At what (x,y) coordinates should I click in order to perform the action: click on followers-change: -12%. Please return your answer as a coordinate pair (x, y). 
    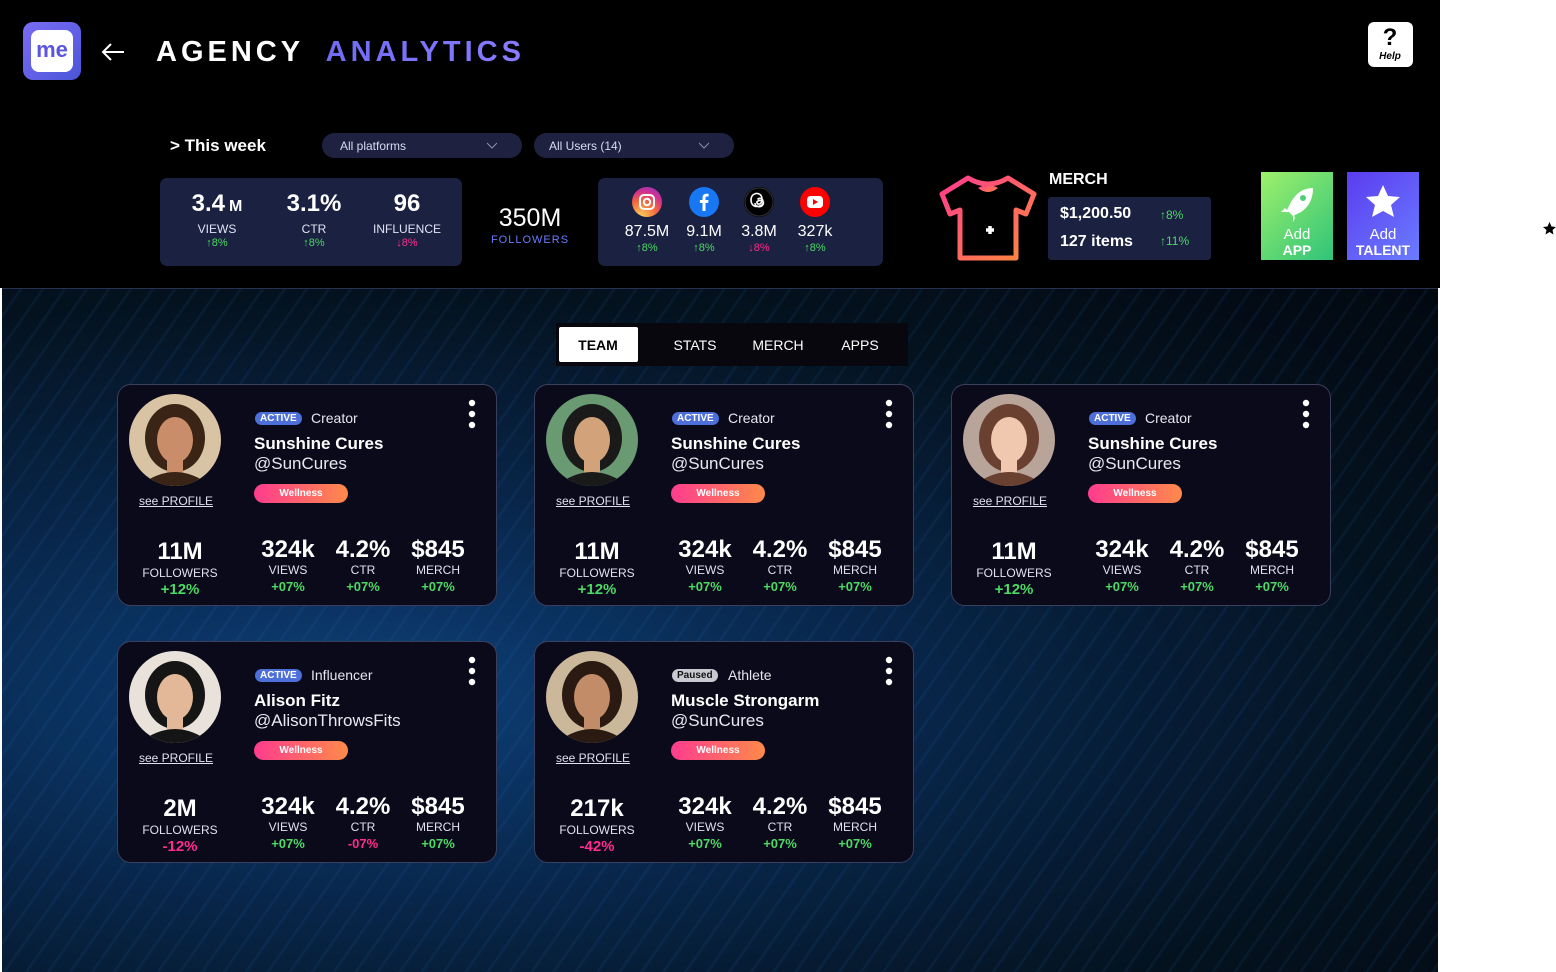
    Looking at the image, I should click on (180, 846).